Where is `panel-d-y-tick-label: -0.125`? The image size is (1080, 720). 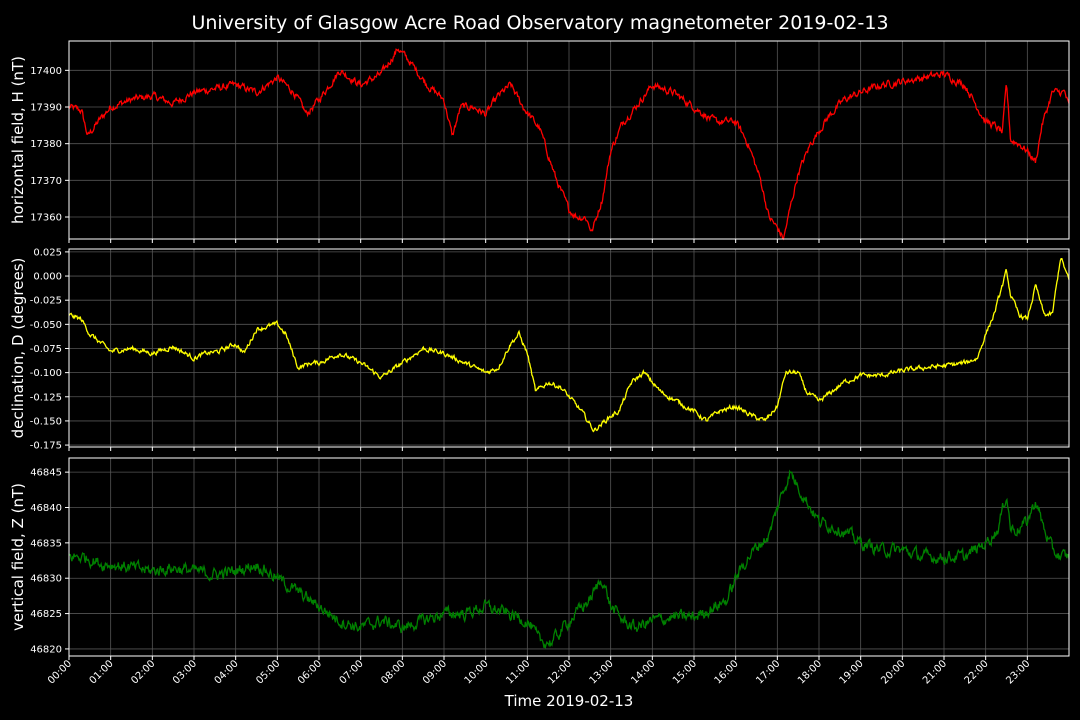
panel-d-y-tick-label: -0.125 is located at coordinates (46, 397).